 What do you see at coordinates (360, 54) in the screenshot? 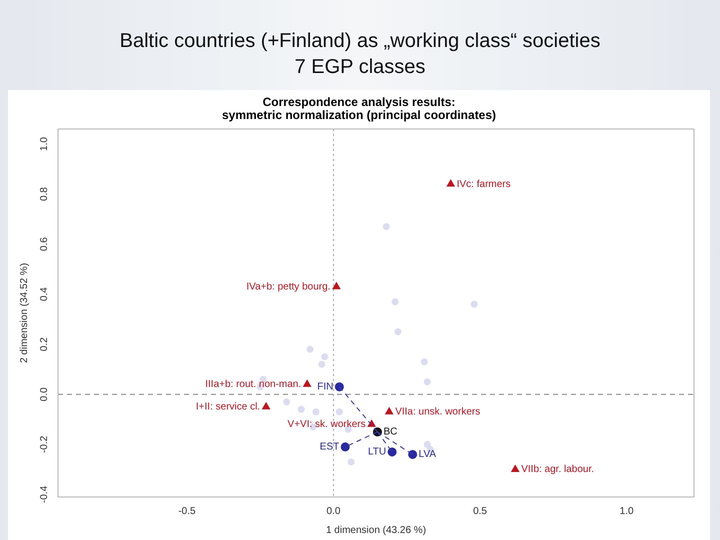
I see `chart-title: Baltic countries (+Finland) as „working class“ societies 7 EGP classes` at bounding box center [360, 54].